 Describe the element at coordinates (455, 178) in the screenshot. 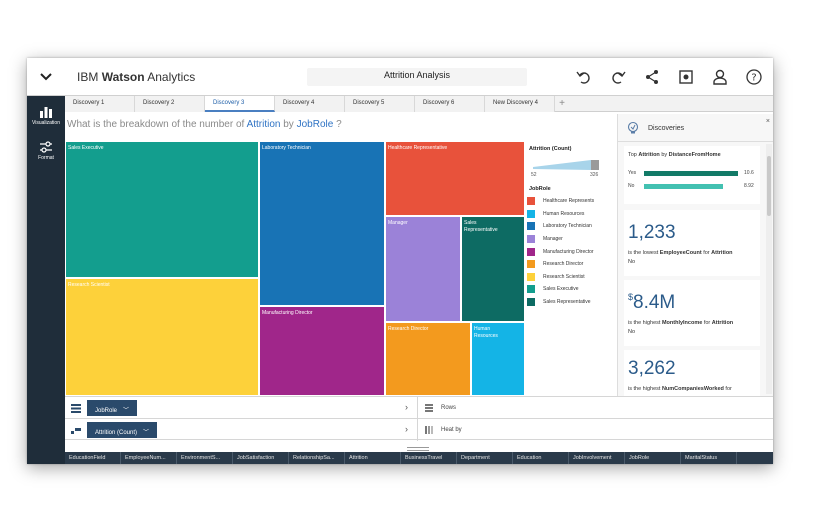

I see `treemap-cell-healthcare-representative: Healthcare Representative` at that location.